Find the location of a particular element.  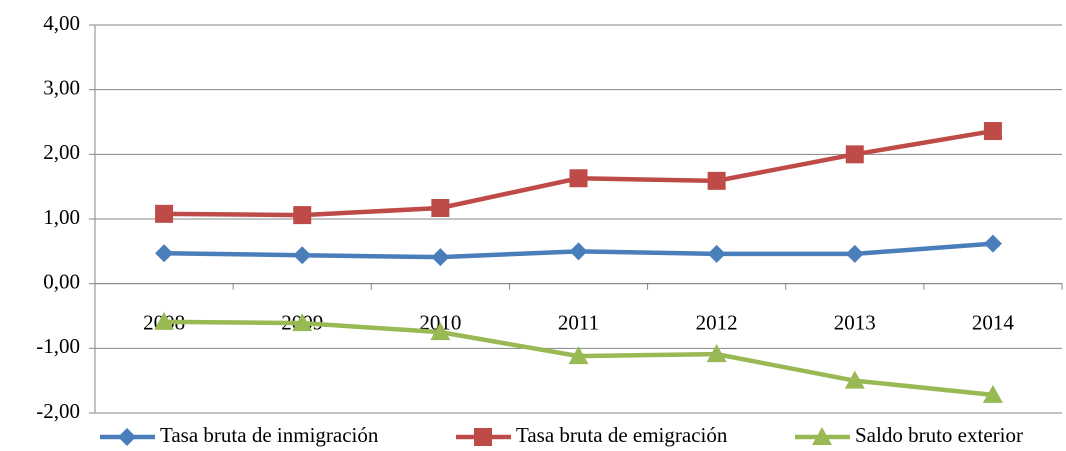

y-tick-label: 4,00 is located at coordinates (61, 23).